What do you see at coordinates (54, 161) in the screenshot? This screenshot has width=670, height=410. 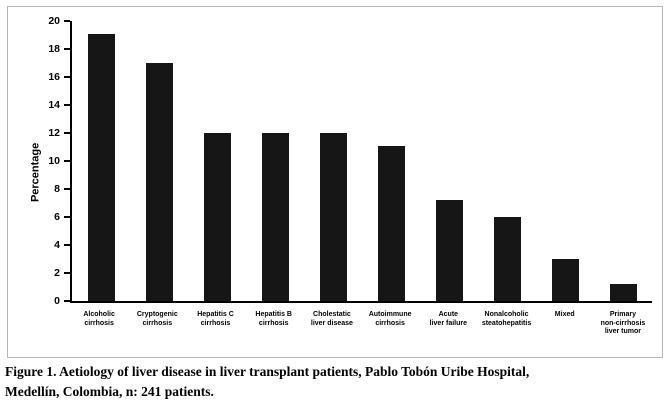 I see `y-tick-label: 10` at bounding box center [54, 161].